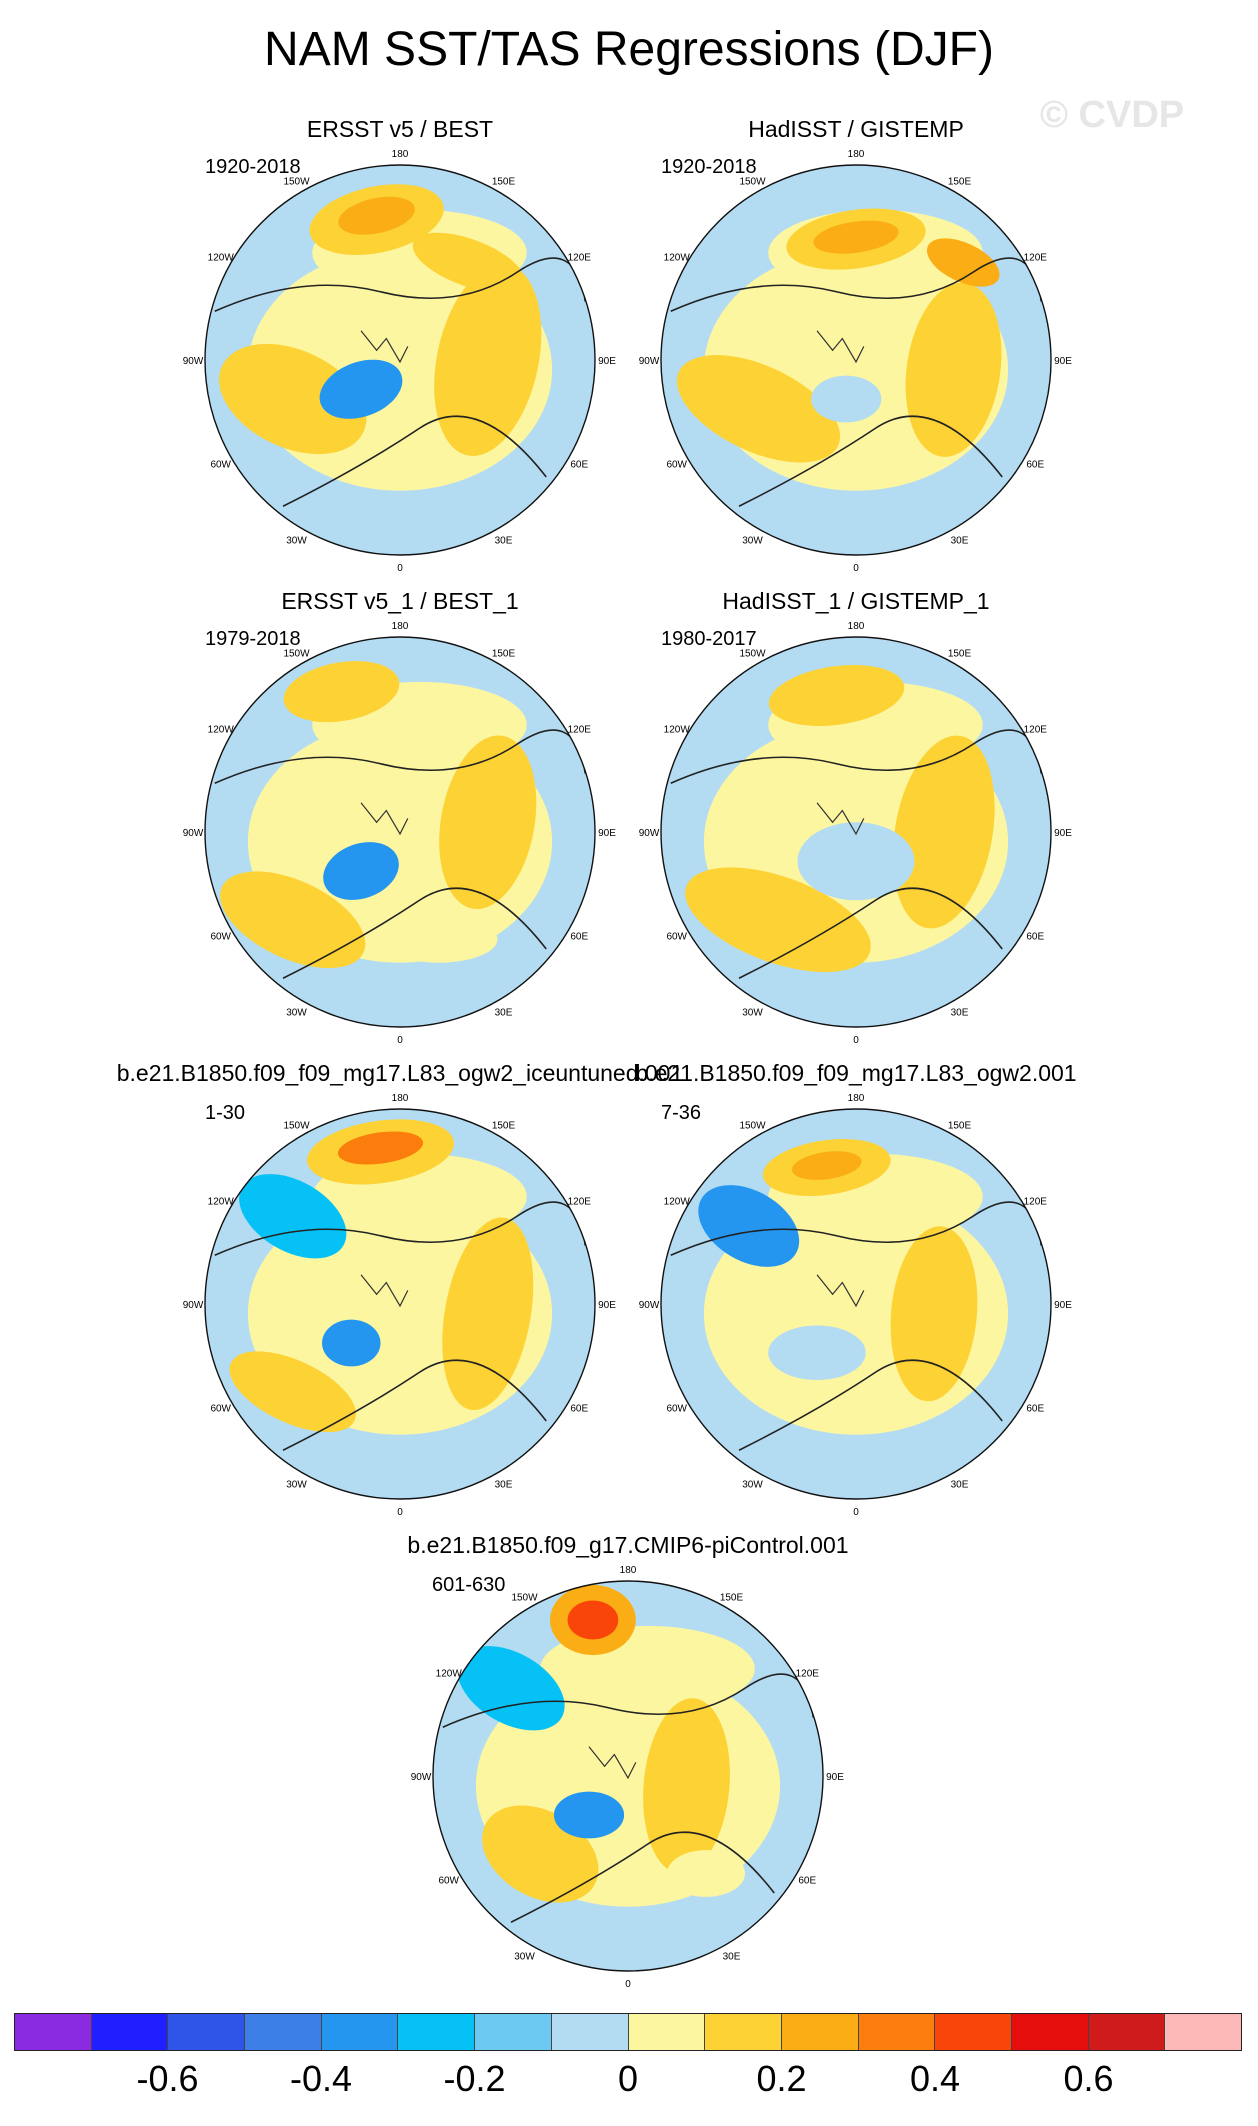  Describe the element at coordinates (1088, 2078) in the screenshot. I see `colorbar-tick-label: 0.6` at that location.